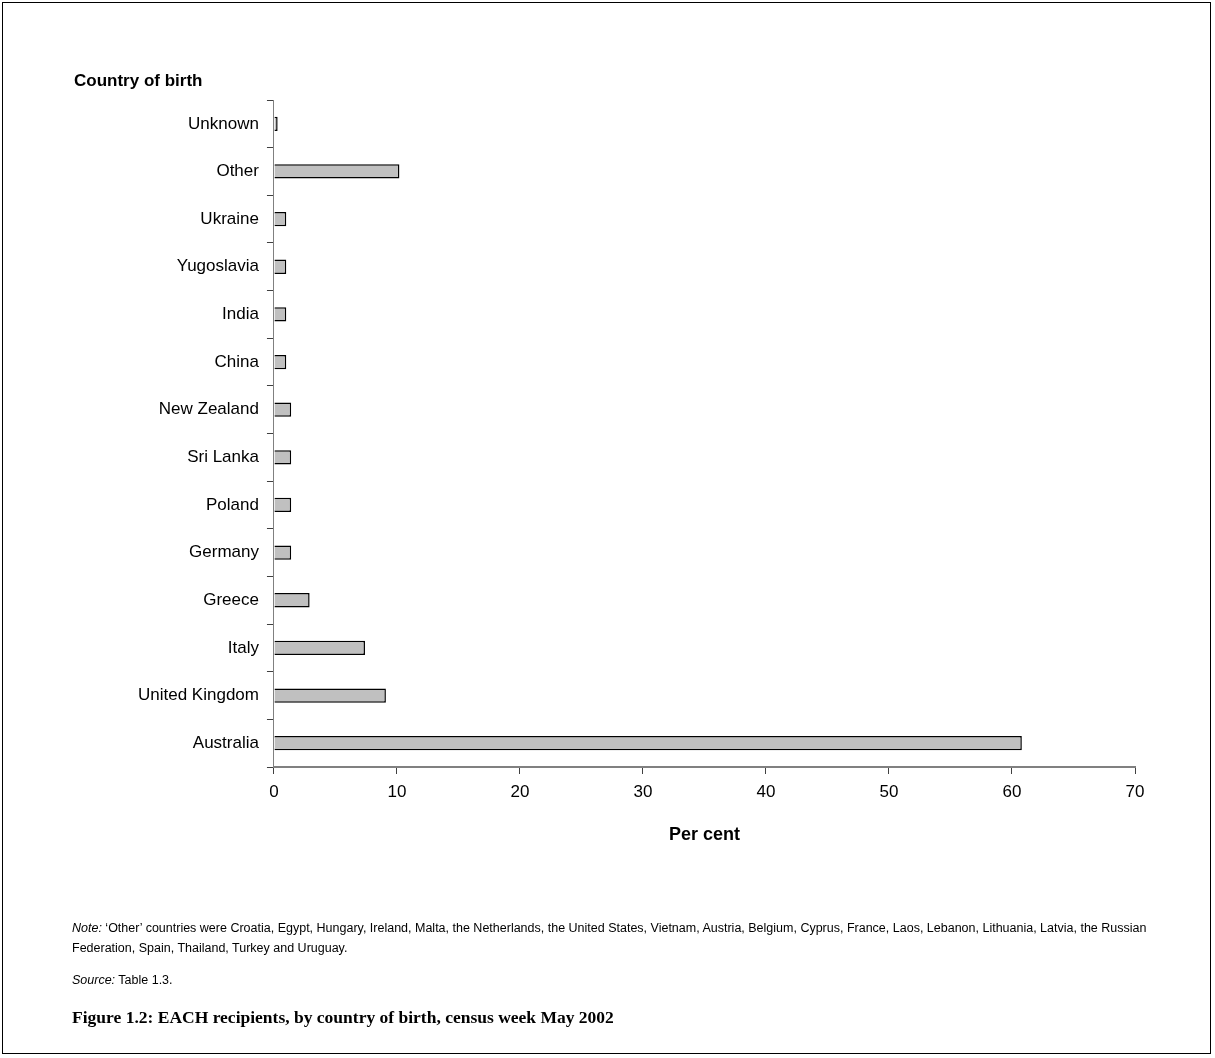  Describe the element at coordinates (1135, 791) in the screenshot. I see `x-tick-label: 70` at that location.